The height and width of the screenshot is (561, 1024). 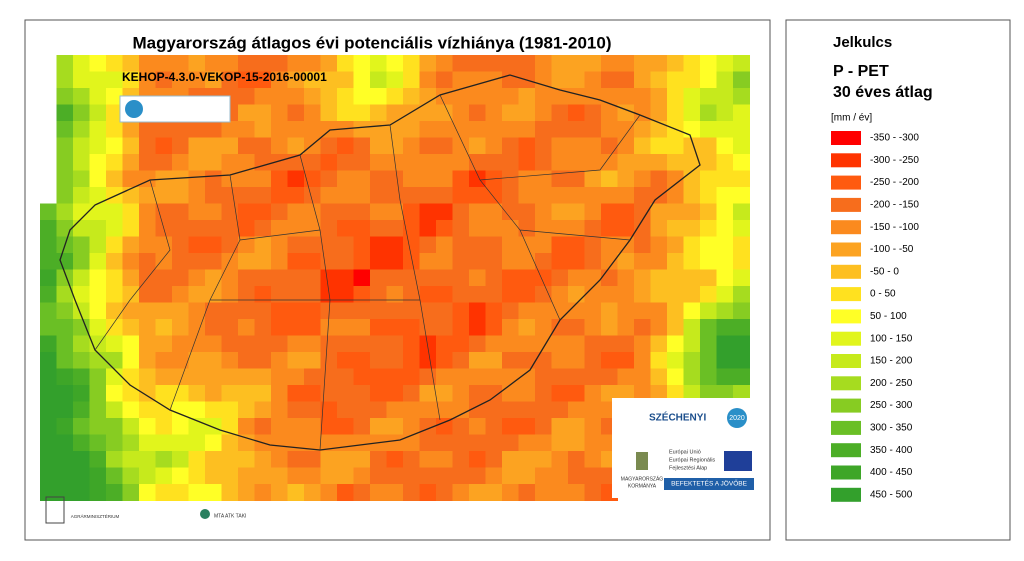 What do you see at coordinates (891, 361) in the screenshot?
I see `legend-label: 150 - 200` at bounding box center [891, 361].